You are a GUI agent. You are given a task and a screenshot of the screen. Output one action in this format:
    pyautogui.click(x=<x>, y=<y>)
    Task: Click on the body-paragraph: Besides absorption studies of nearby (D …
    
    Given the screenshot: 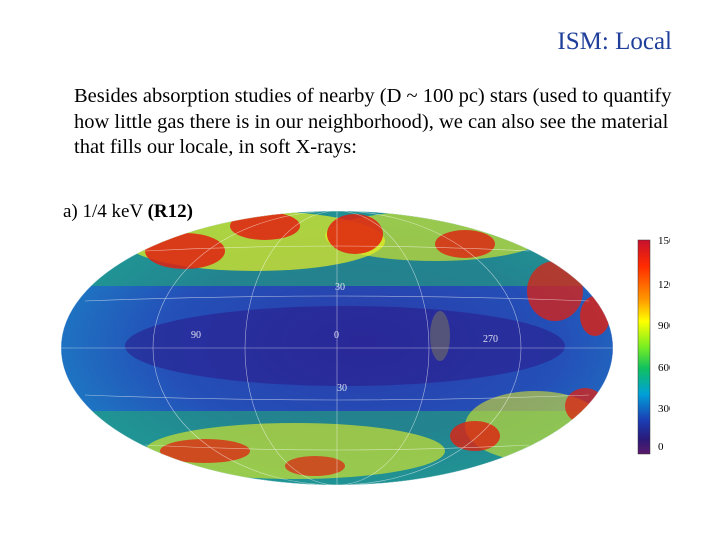 What is the action you would take?
    pyautogui.click(x=373, y=122)
    